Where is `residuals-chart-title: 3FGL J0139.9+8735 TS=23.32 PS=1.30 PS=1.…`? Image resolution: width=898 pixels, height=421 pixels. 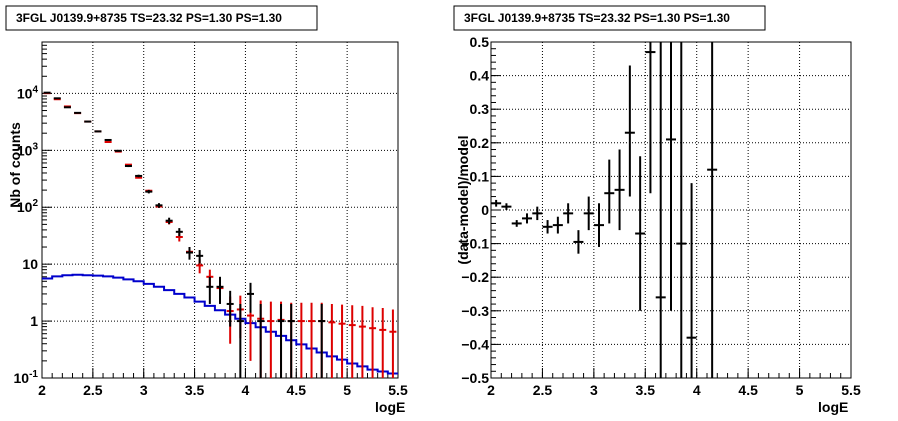 residuals-chart-title: 3FGL J0139.9+8735 TS=23.32 PS=1.30 PS=1.… is located at coordinates (597, 18).